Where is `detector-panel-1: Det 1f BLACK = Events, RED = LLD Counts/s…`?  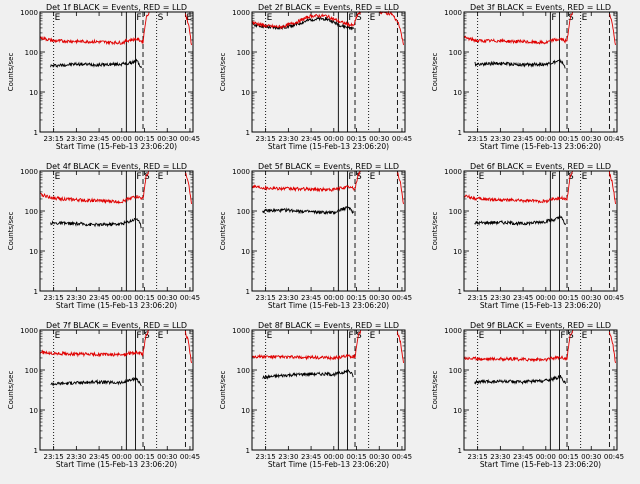
detector-panel-1: Det 1f BLACK = Events, RED = LLD Counts/s… is located at coordinates (103, 77).